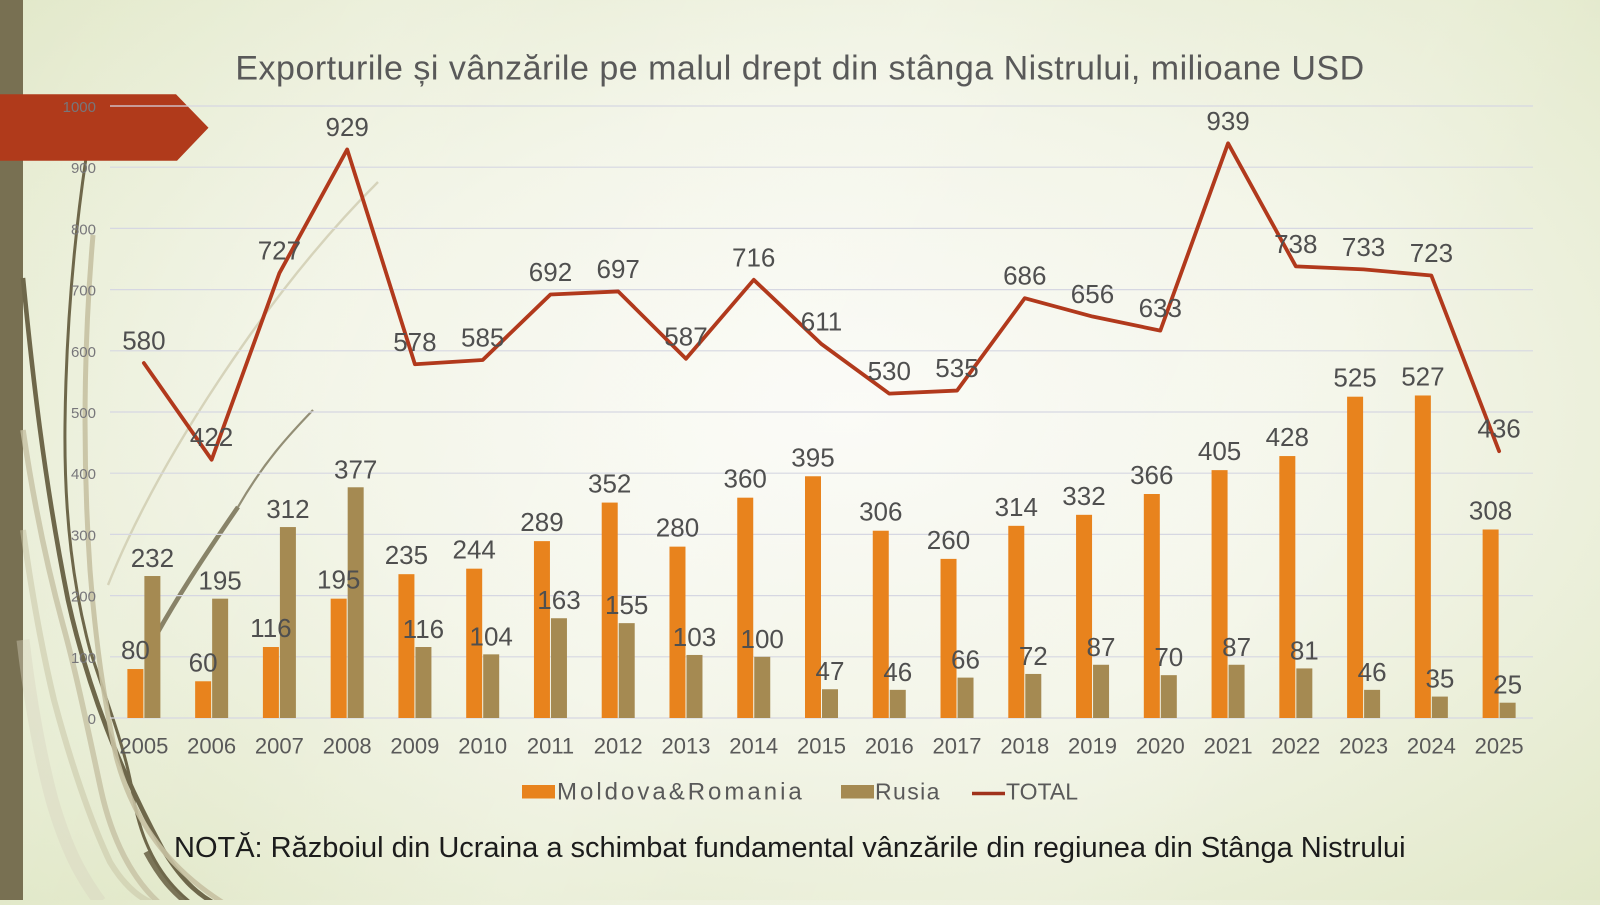 The height and width of the screenshot is (905, 1600). I want to click on svg-text: 2006, so click(211, 746).